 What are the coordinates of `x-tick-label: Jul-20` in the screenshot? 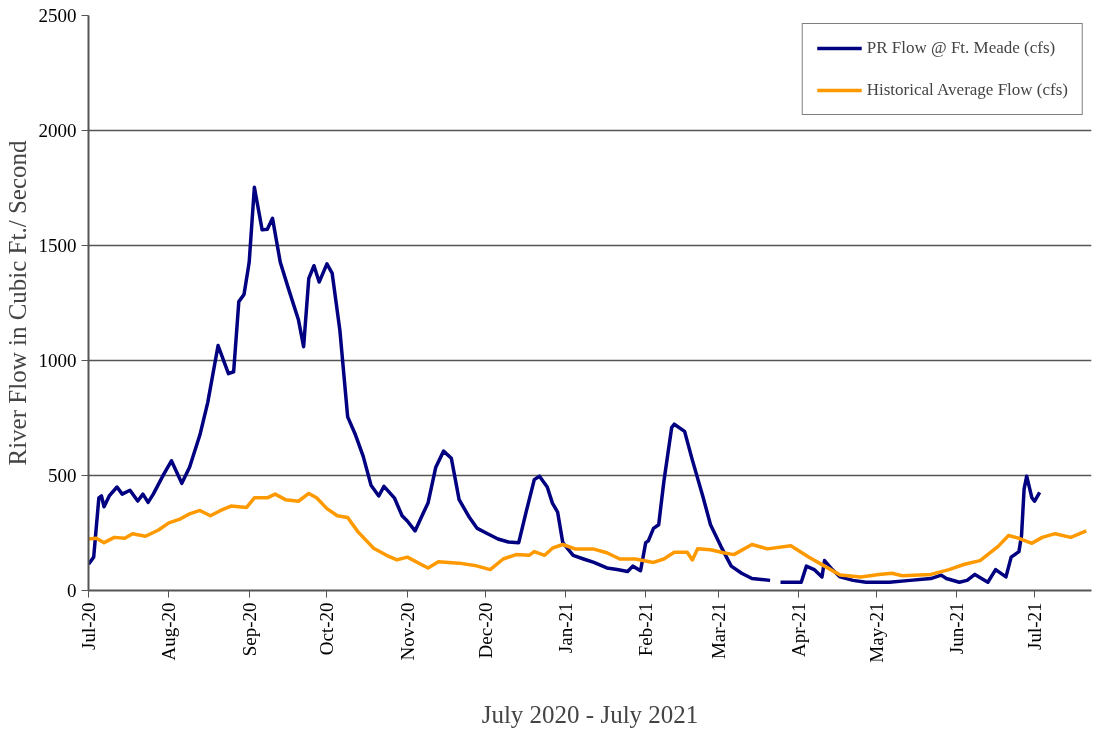 It's located at (88, 626).